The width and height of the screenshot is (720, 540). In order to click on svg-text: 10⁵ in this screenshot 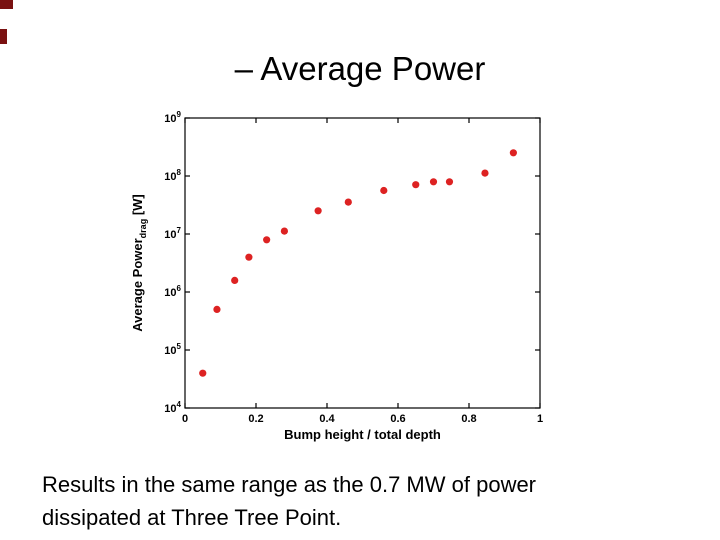, I will do `click(172, 349)`.